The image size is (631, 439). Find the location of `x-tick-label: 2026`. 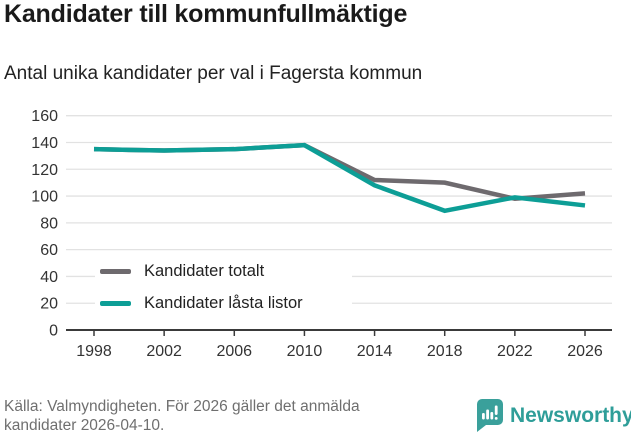

x-tick-label: 2026 is located at coordinates (585, 351).